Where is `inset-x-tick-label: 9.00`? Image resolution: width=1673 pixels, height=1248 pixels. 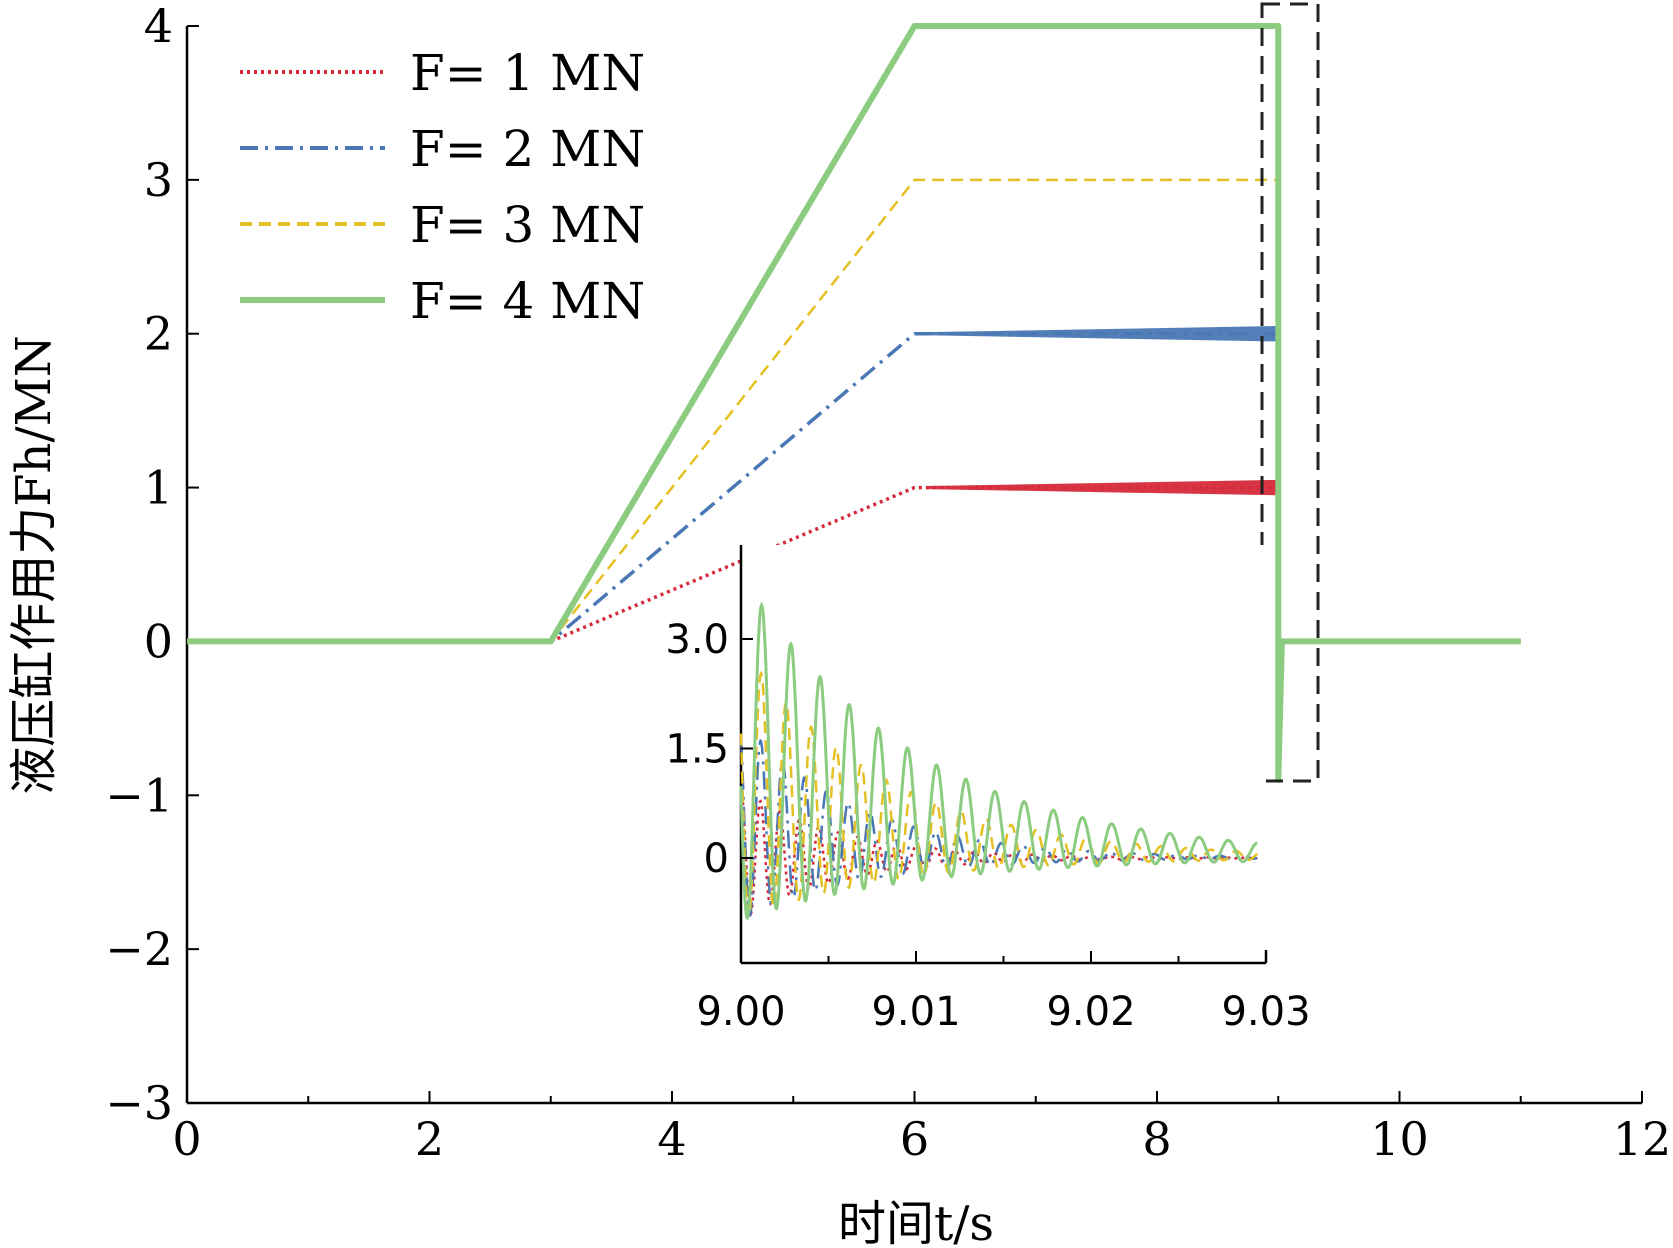
inset-x-tick-label: 9.00 is located at coordinates (740, 1012).